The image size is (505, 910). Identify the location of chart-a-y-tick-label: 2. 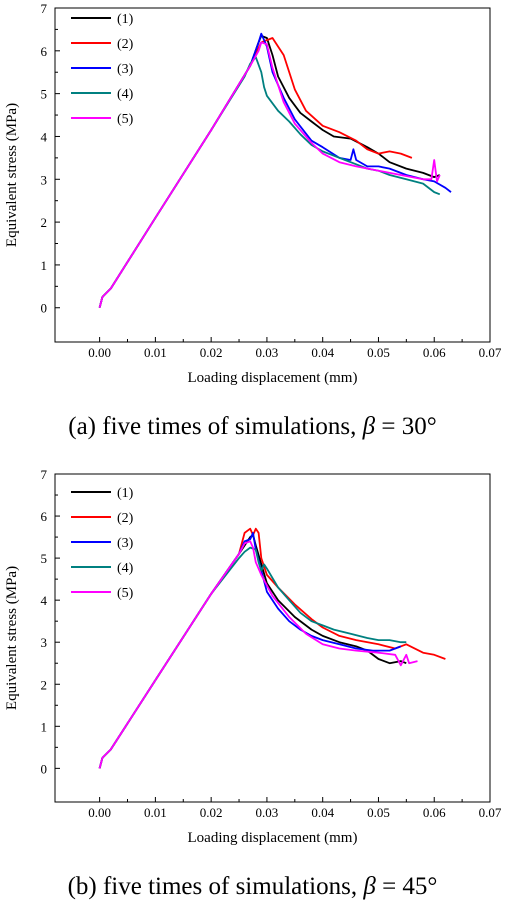
(44, 222).